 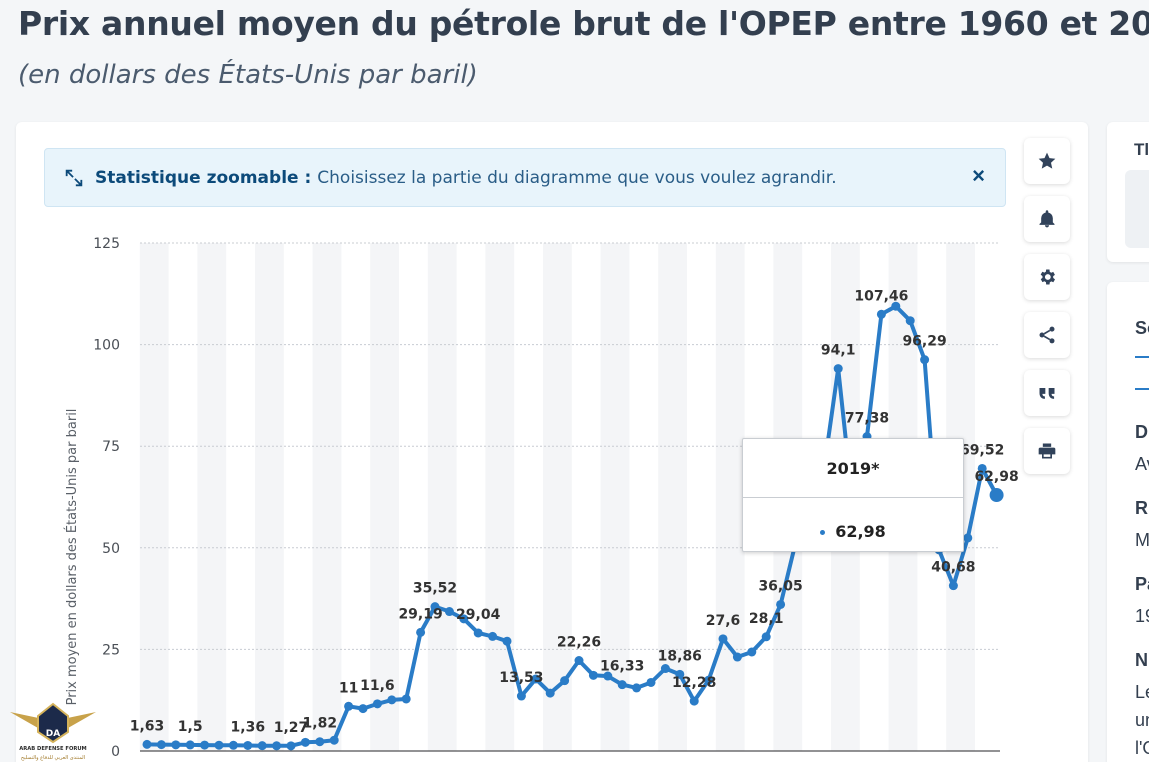 What do you see at coordinates (420, 614) in the screenshot?
I see `data-label: 29,19` at bounding box center [420, 614].